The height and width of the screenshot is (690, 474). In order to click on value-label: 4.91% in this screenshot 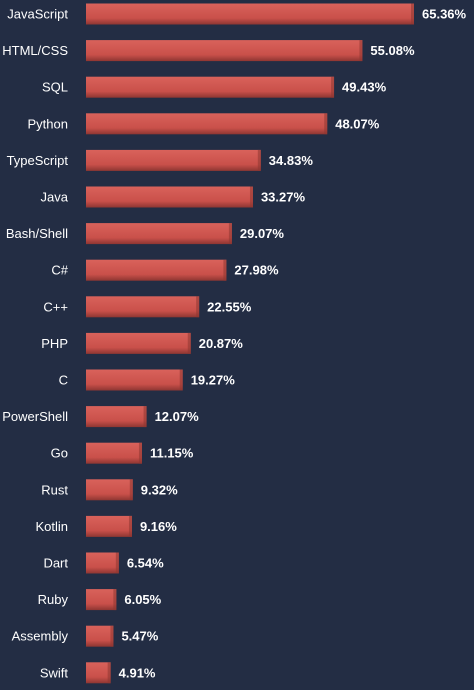, I will do `click(137, 672)`.